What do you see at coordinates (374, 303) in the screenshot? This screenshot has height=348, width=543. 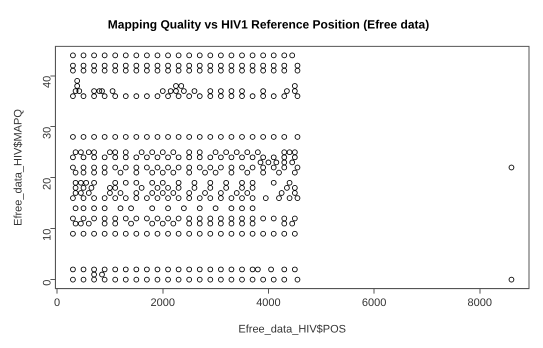 I see `x-tick-label: 6000` at bounding box center [374, 303].